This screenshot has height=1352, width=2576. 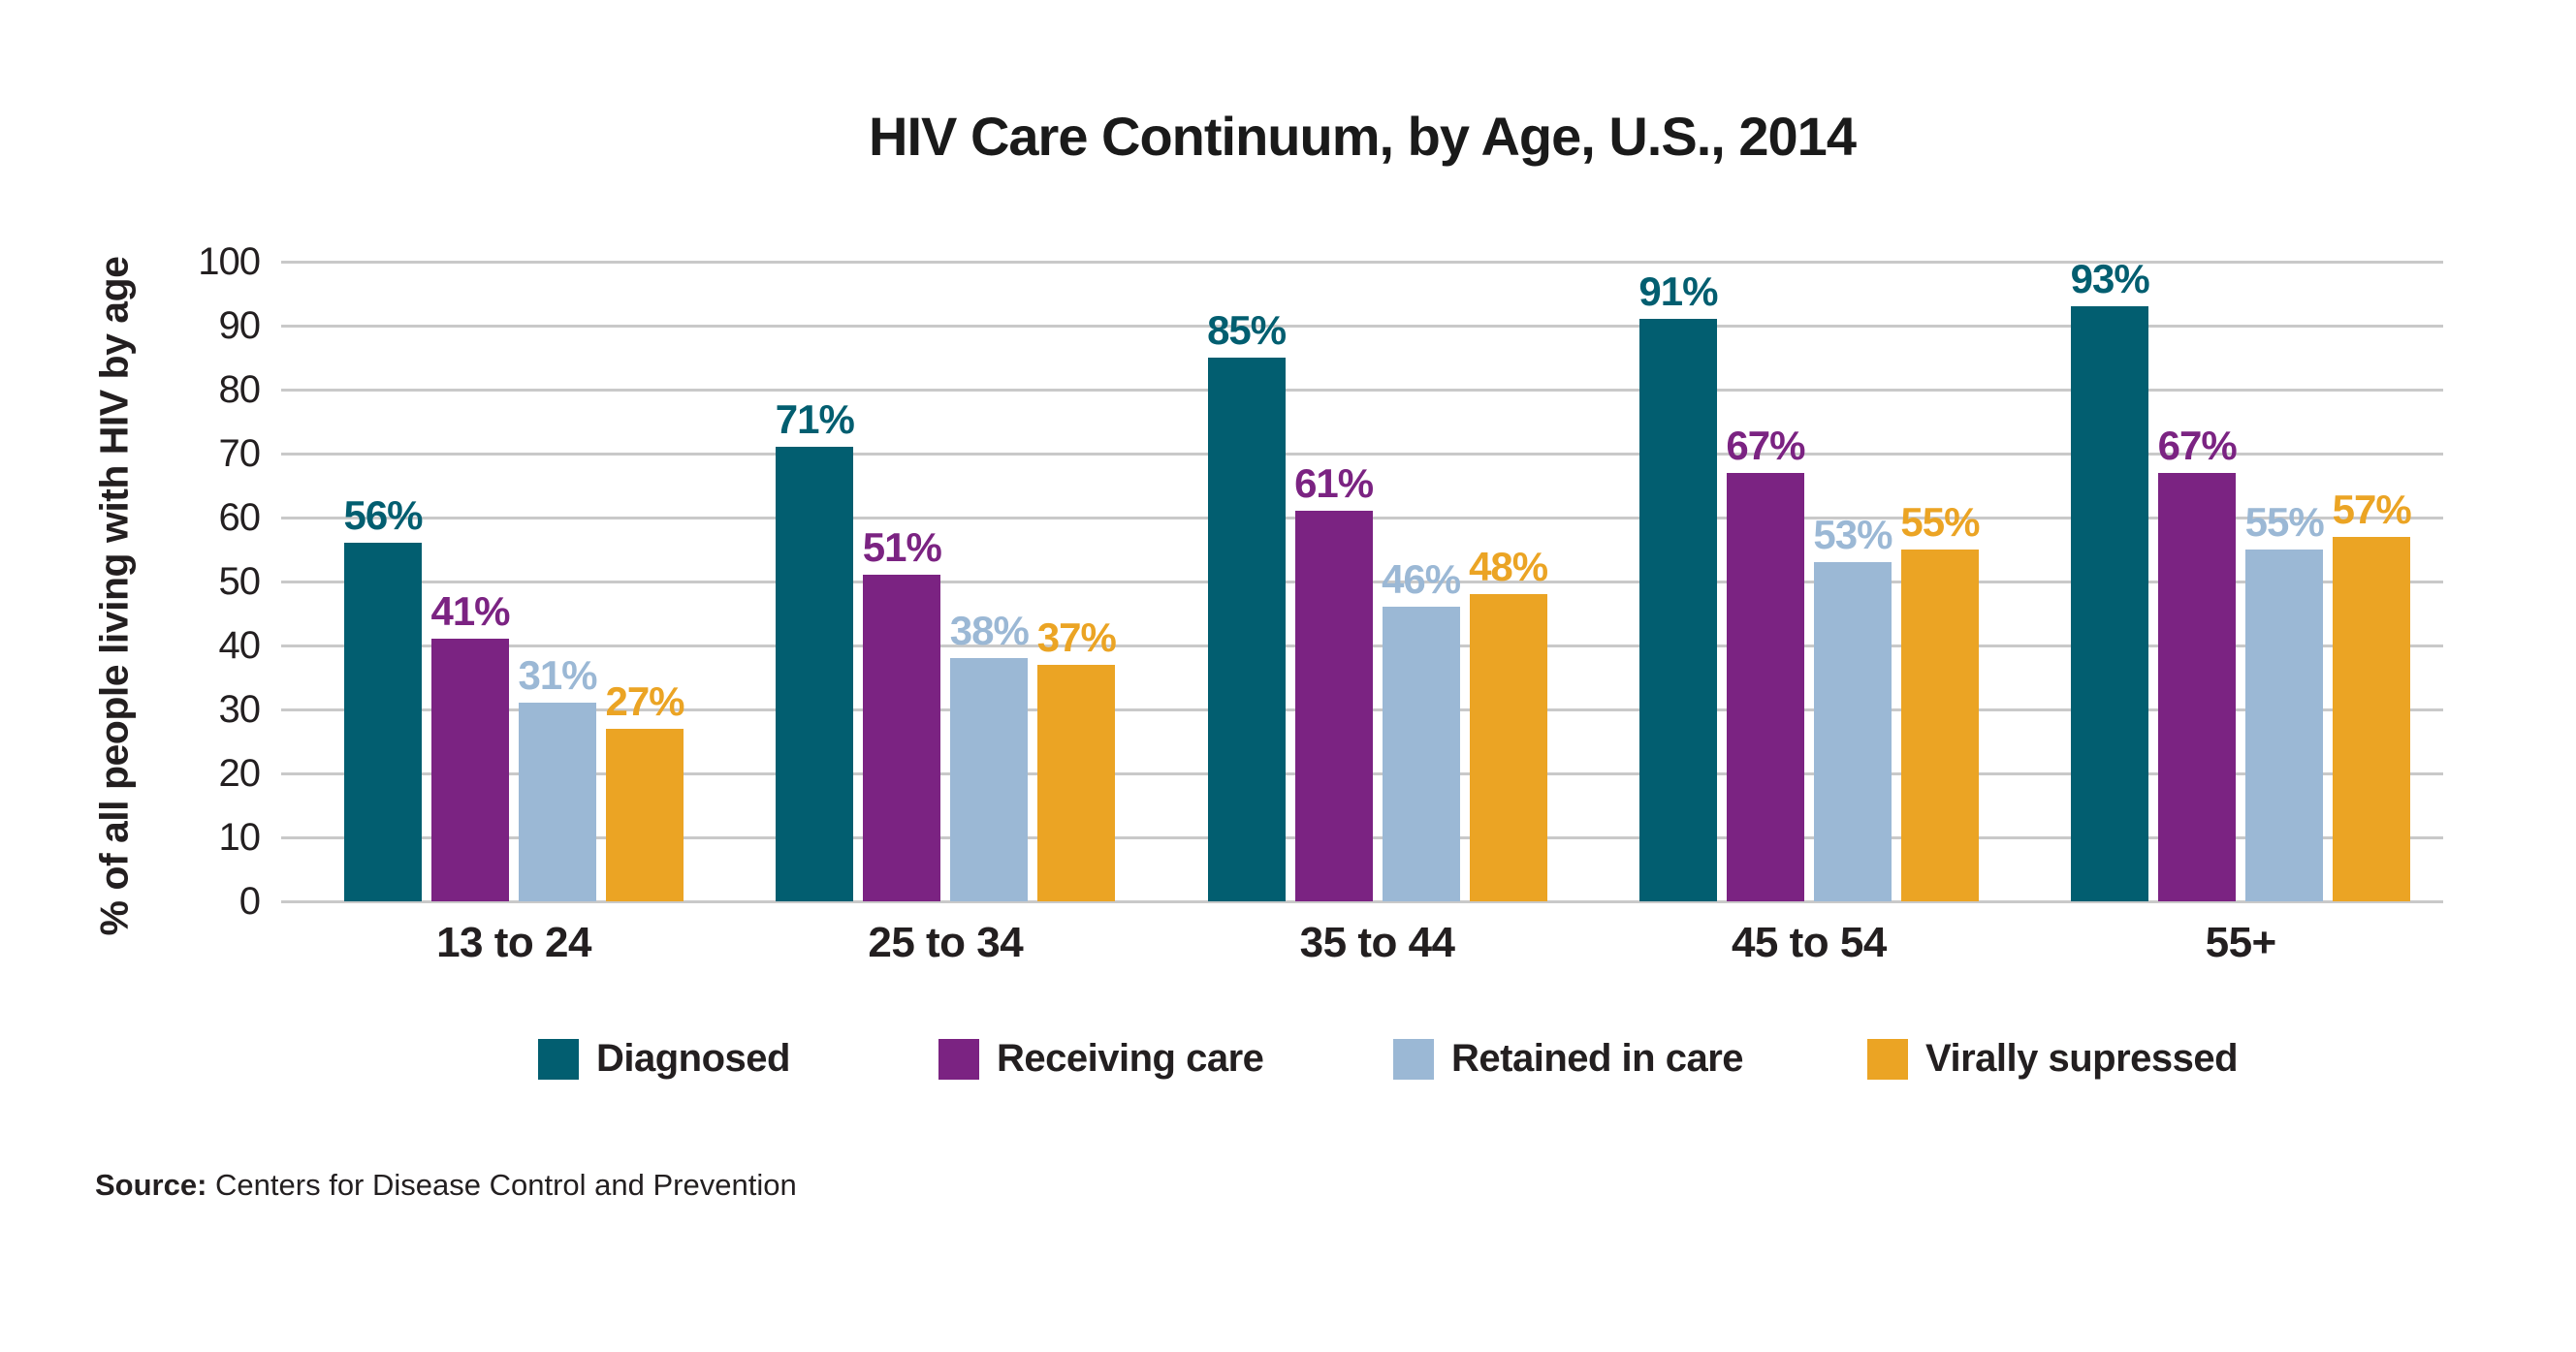 I want to click on bar-value-label: 91%, so click(x=1678, y=291).